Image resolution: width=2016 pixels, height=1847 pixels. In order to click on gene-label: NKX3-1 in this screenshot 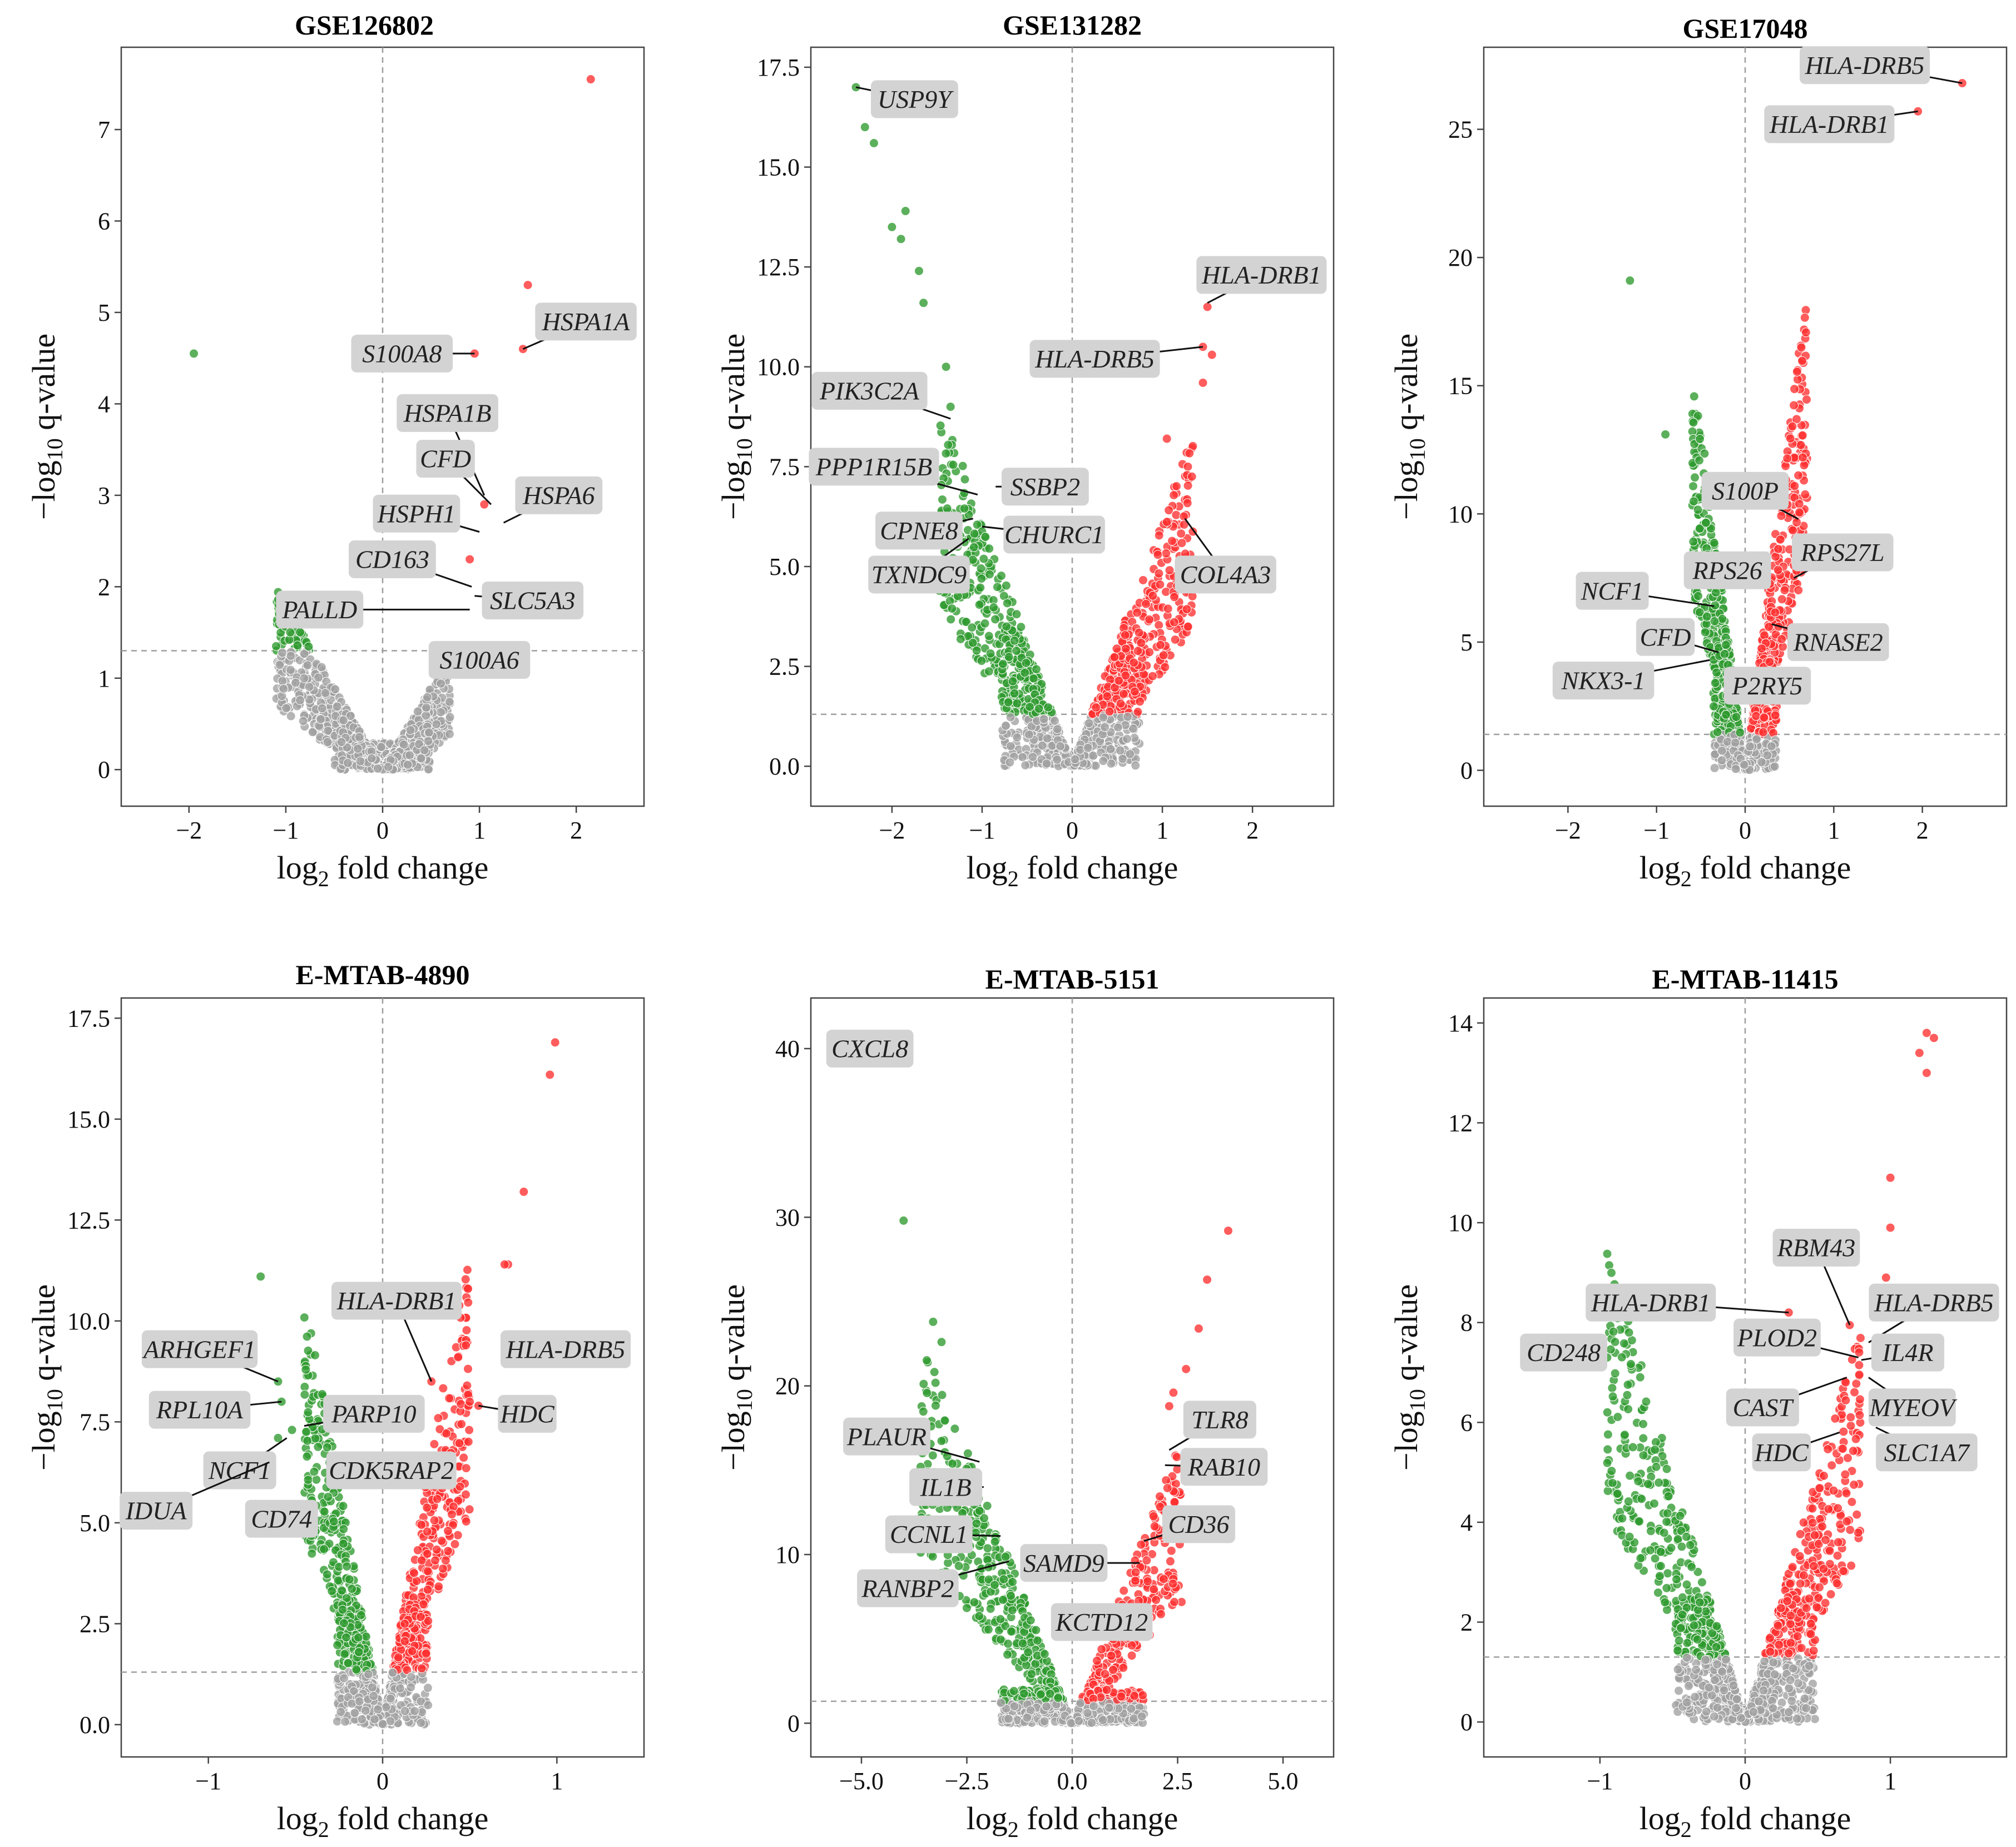, I will do `click(1603, 681)`.